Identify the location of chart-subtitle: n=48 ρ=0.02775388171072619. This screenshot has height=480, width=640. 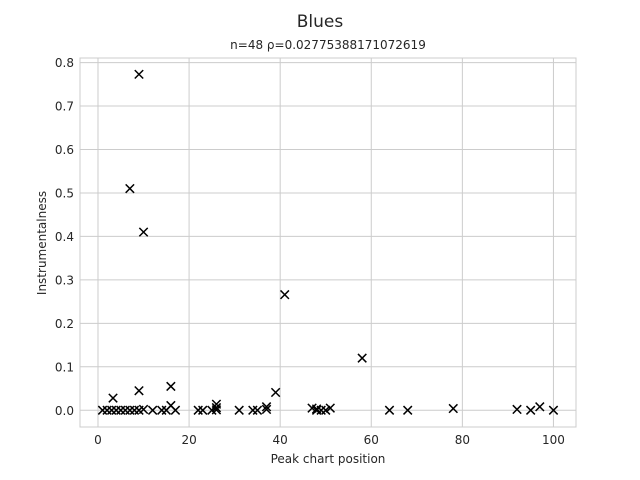
(328, 45).